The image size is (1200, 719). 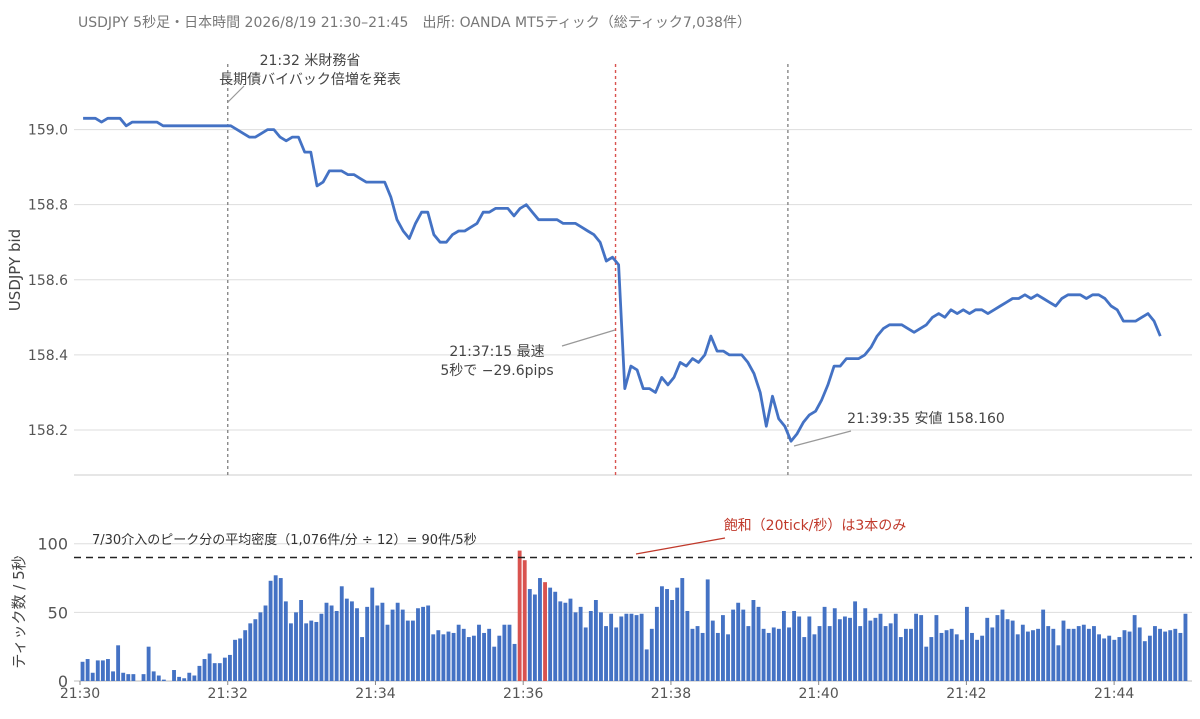 What do you see at coordinates (15, 270) in the screenshot?
I see `price-y-axis-label: USDJPY bid` at bounding box center [15, 270].